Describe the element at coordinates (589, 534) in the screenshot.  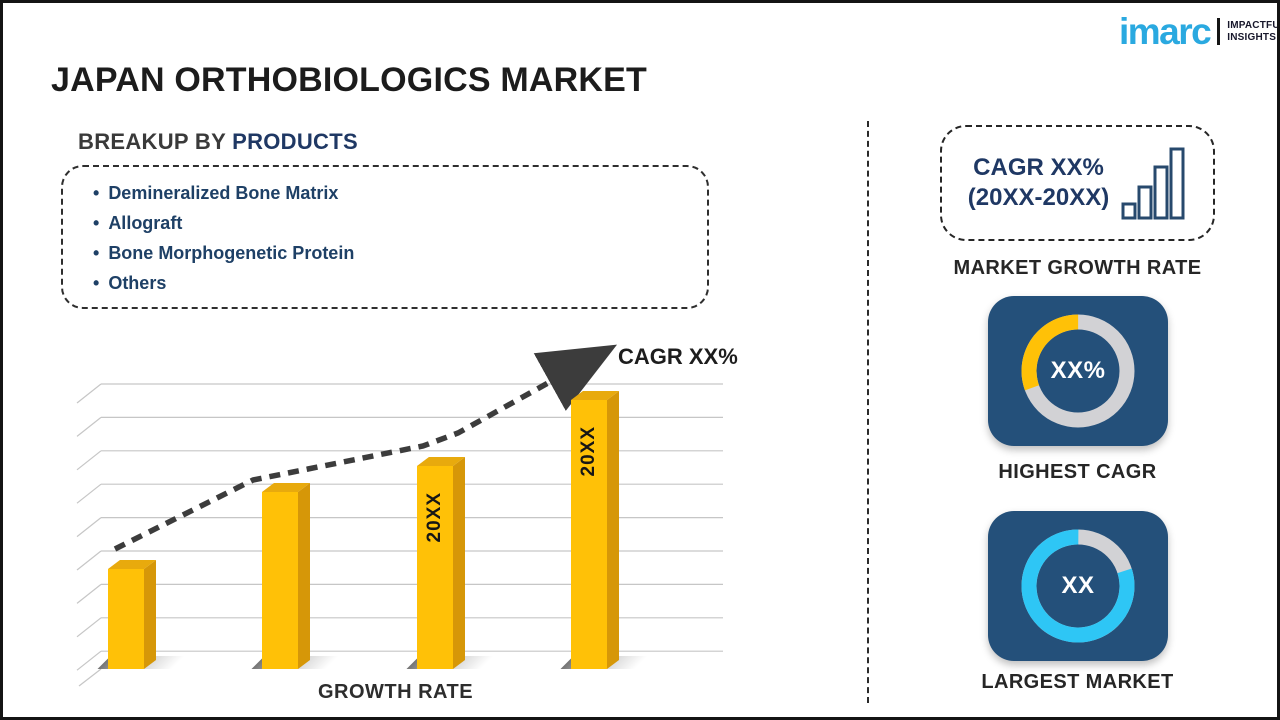
I see `bar-4: 20XX` at that location.